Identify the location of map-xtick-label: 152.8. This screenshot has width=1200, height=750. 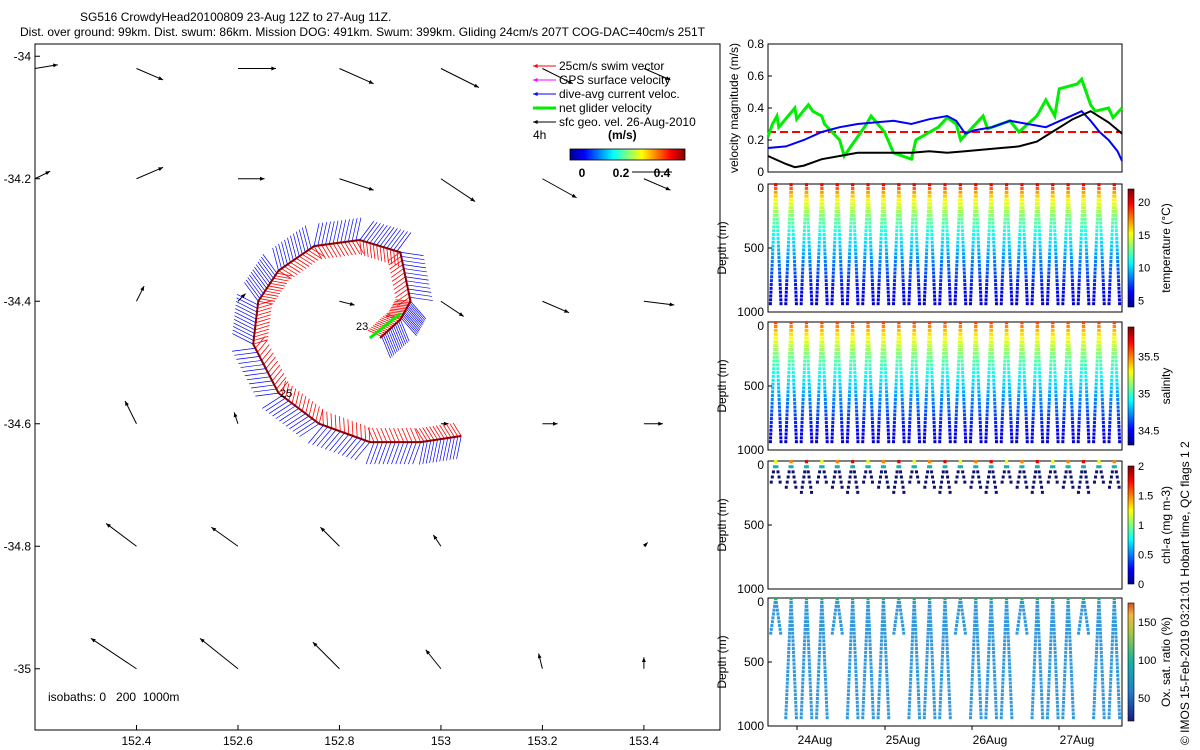
(339, 741).